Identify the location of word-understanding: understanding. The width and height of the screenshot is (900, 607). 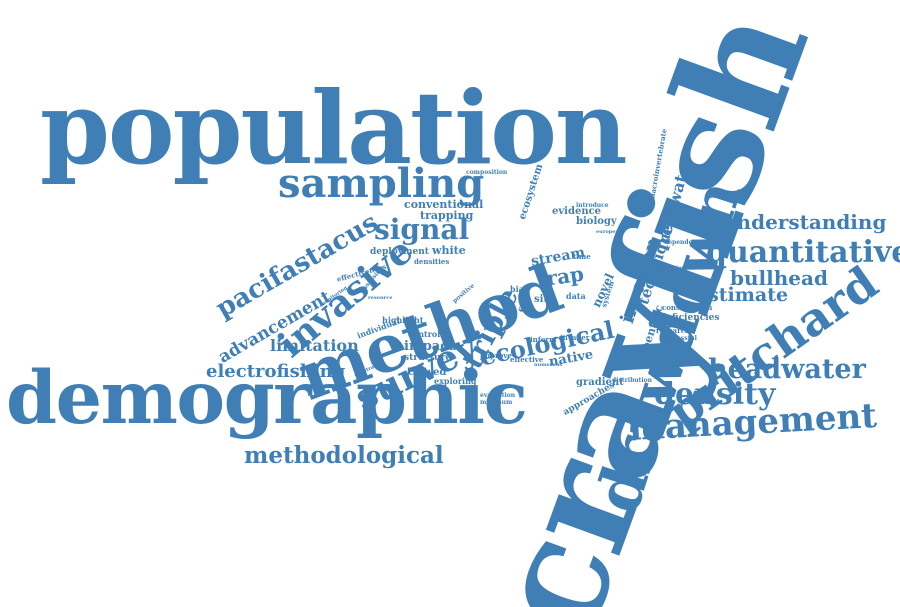
(804, 222).